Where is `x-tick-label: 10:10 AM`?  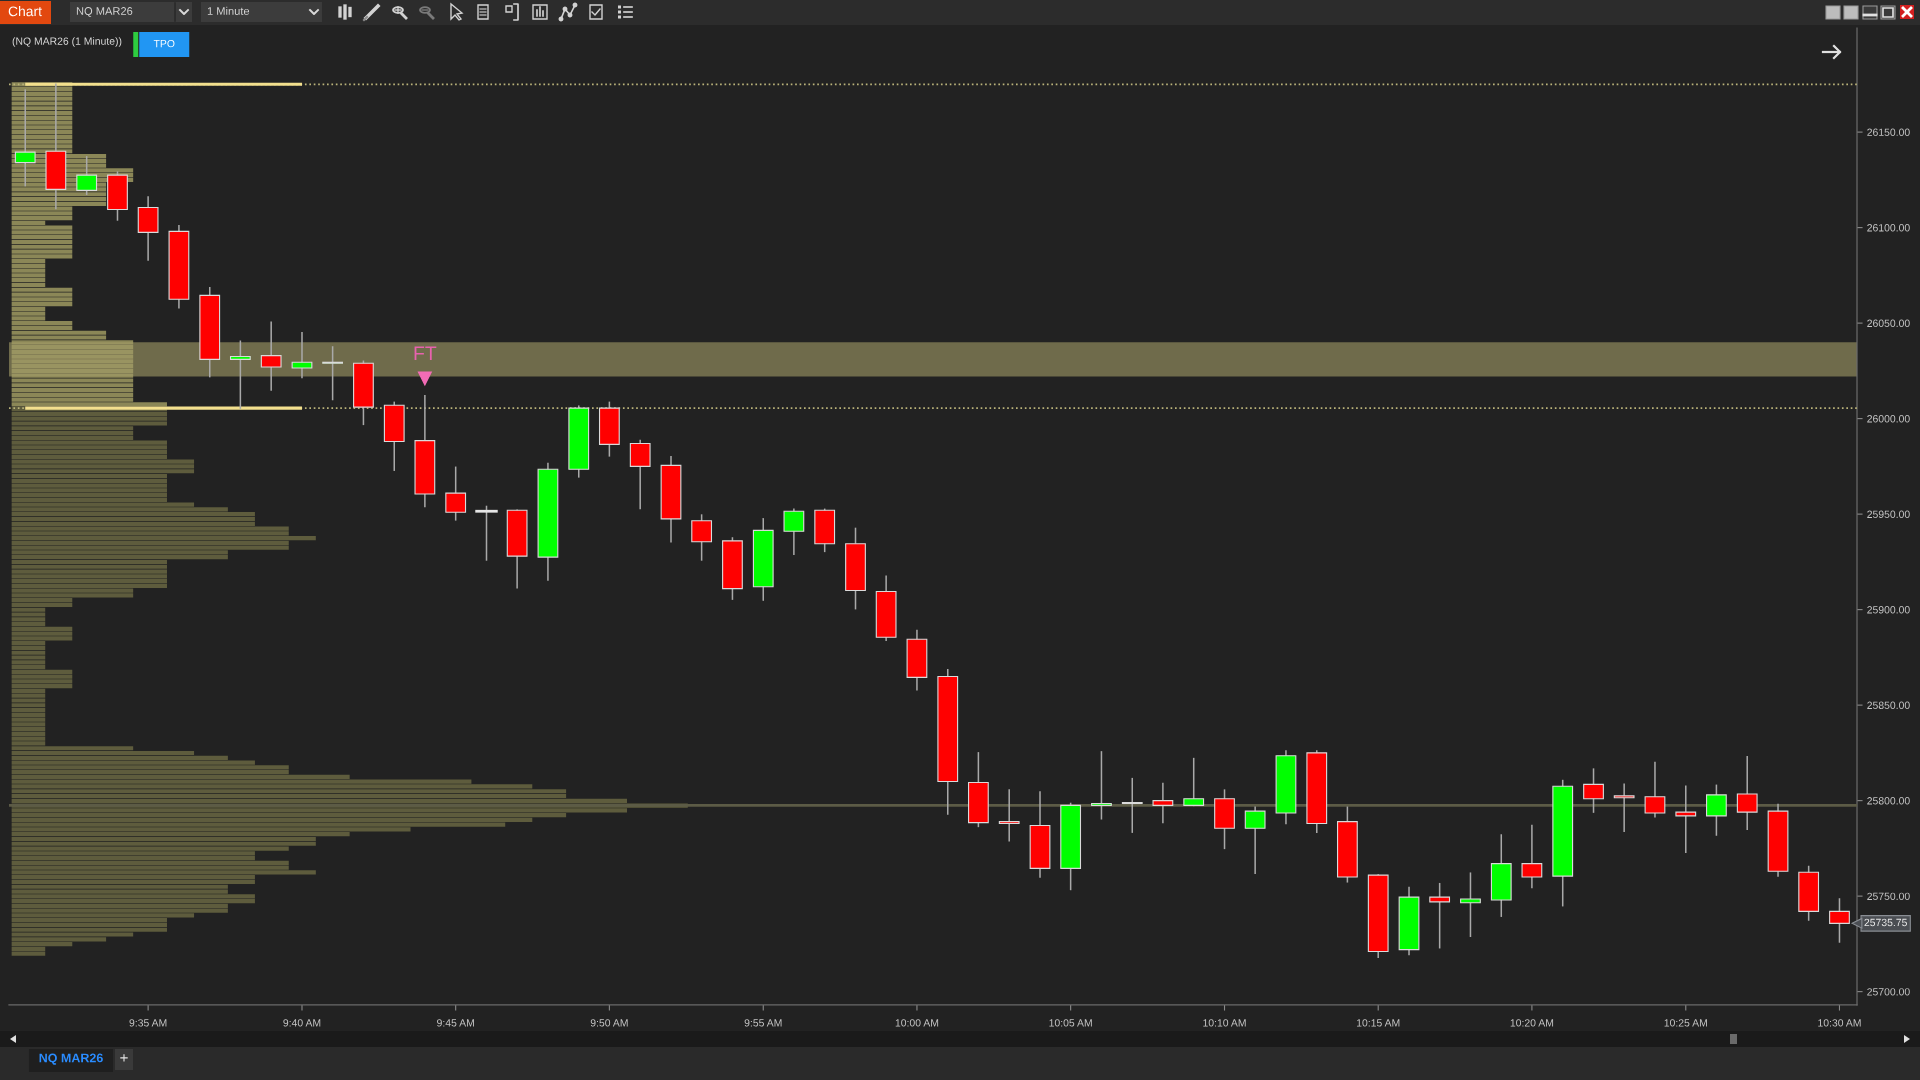
x-tick-label: 10:10 AM is located at coordinates (1224, 1023).